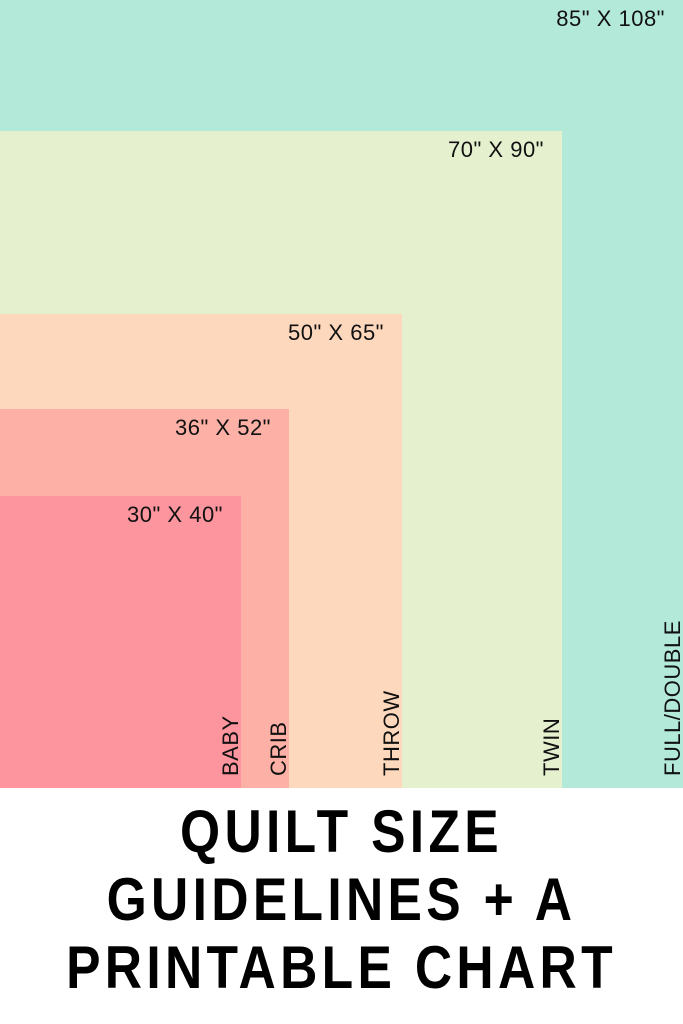 This screenshot has width=683, height=1024. I want to click on dimension-label-twin: 70" X 90", so click(496, 149).